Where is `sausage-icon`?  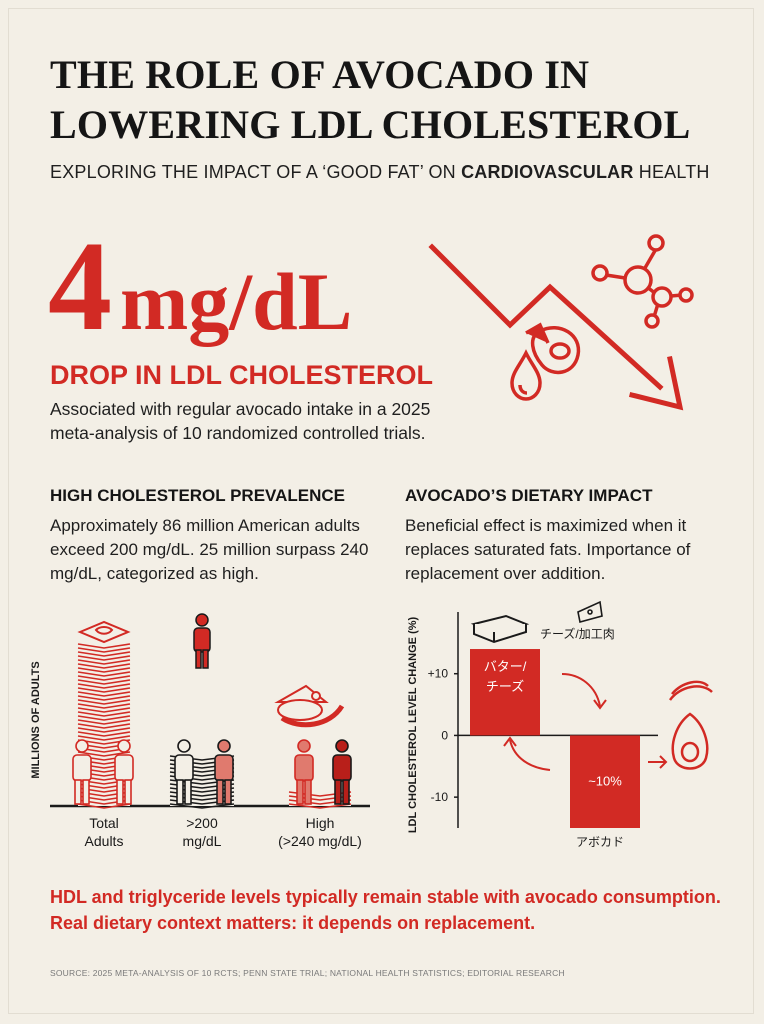 sausage-icon is located at coordinates (690, 690).